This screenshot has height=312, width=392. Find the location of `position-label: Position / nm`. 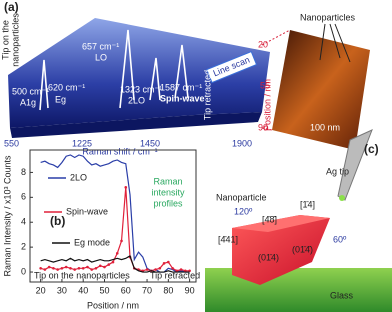

position-label: Position / nm is located at coordinates (267, 105).